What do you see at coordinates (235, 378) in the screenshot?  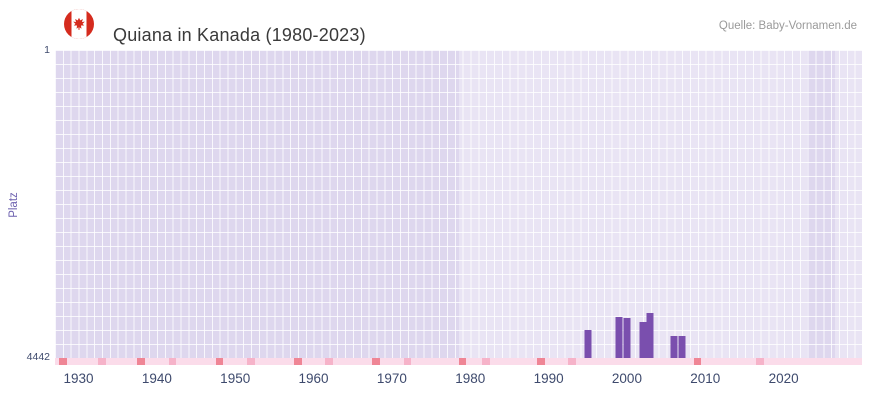 I see `x-tick-label: 1950` at bounding box center [235, 378].